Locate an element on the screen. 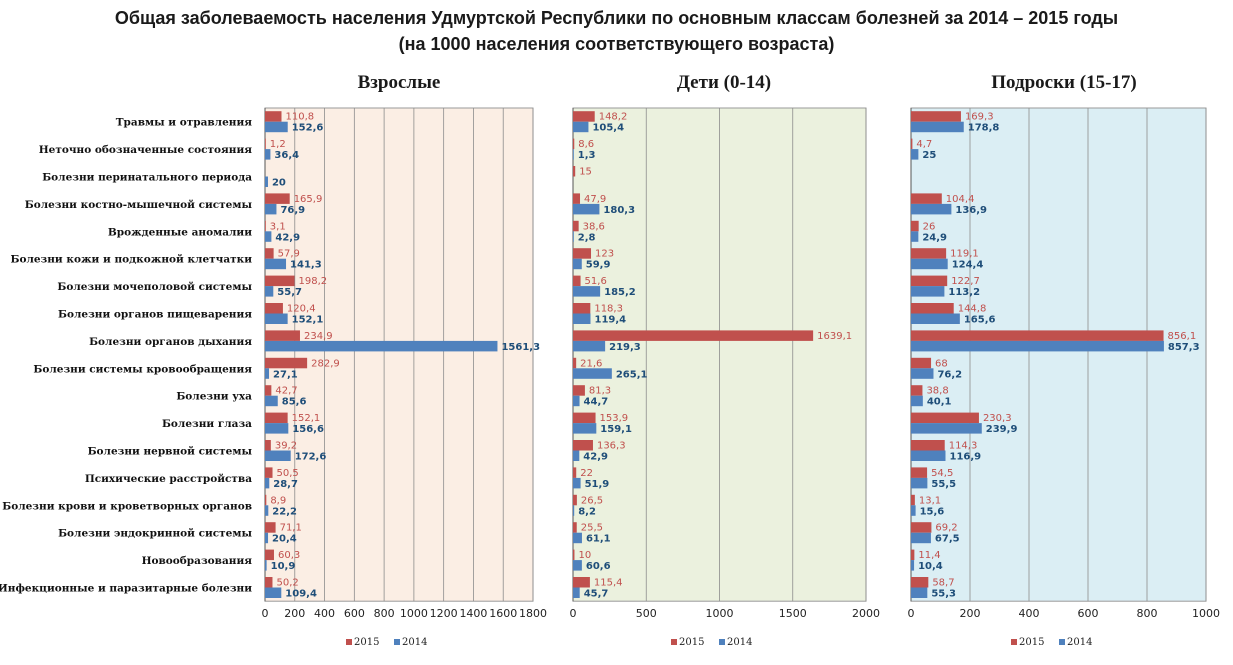 This screenshot has width=1233, height=665. data-label-2015: 148,2 is located at coordinates (613, 117).